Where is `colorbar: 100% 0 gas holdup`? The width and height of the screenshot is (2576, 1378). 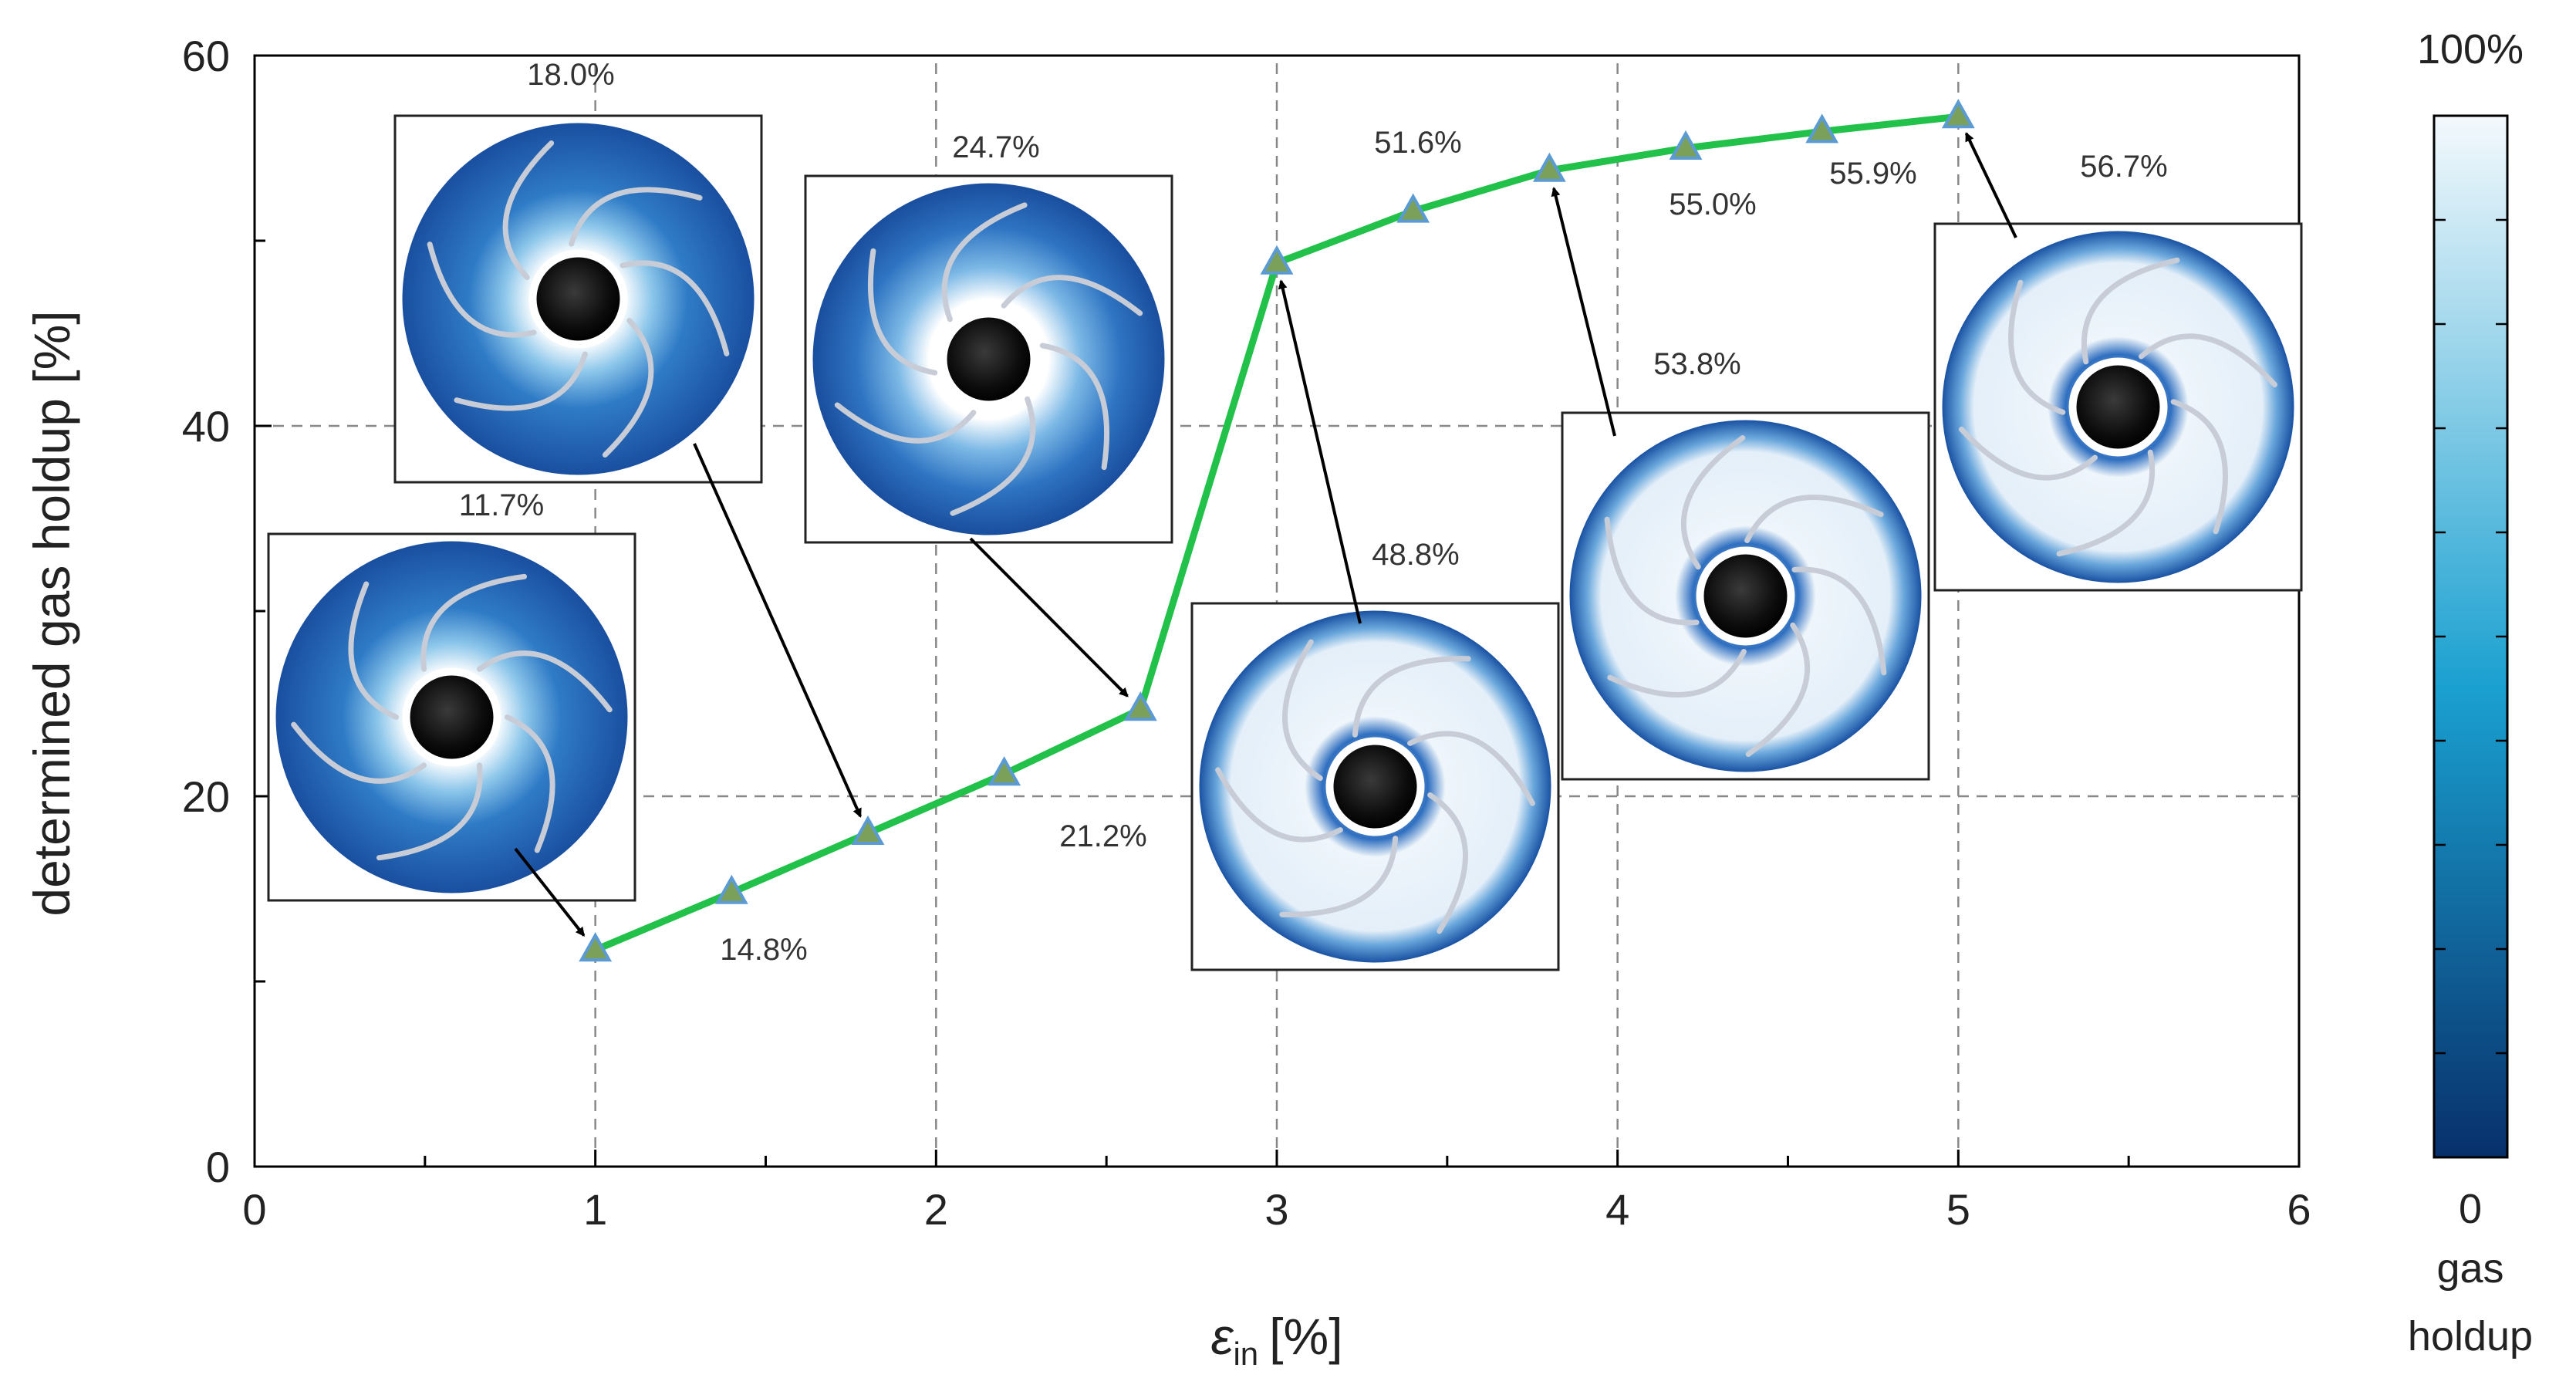 colorbar: 100% 0 gas holdup is located at coordinates (2471, 692).